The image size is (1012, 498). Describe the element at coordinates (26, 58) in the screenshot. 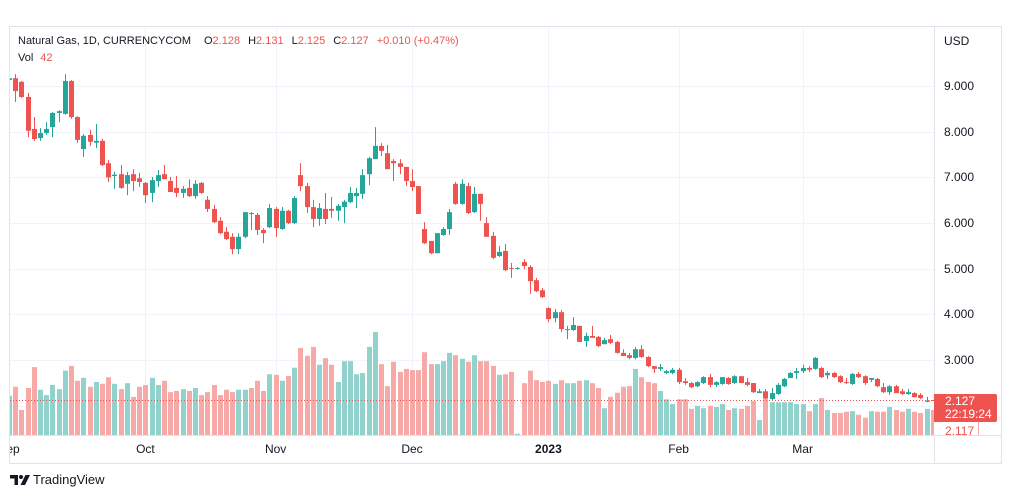

I see `volume-label: Vol` at that location.